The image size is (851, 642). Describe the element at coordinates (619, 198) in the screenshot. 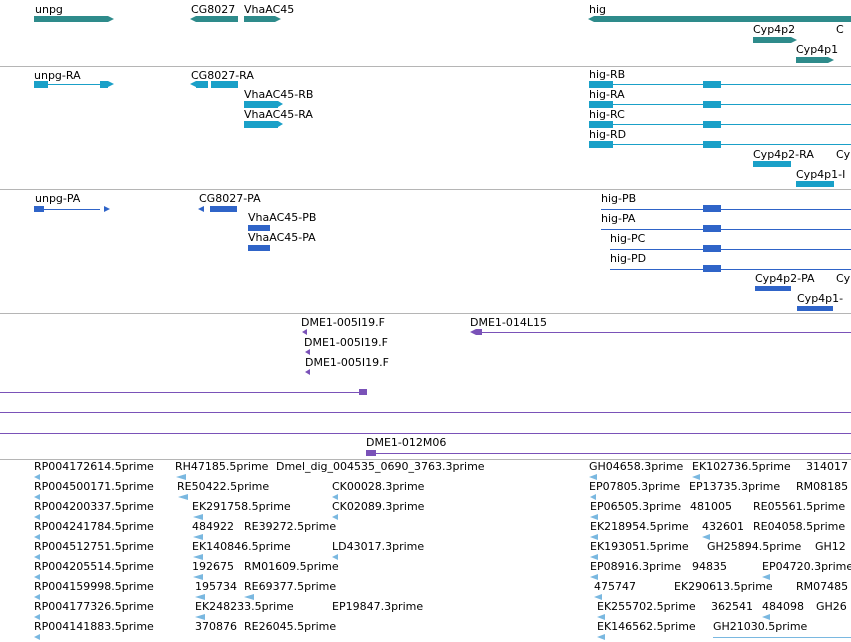

I see `cds-label: hig-PB` at that location.